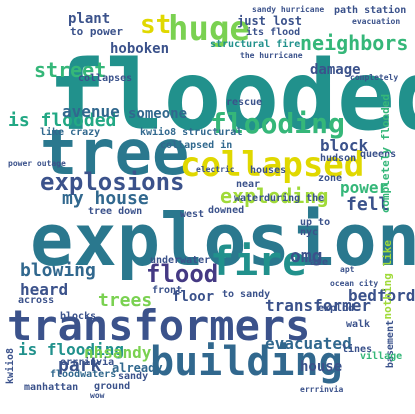  What do you see at coordinates (387, 280) in the screenshot?
I see `word-nothing-like: nothing like` at bounding box center [387, 280].